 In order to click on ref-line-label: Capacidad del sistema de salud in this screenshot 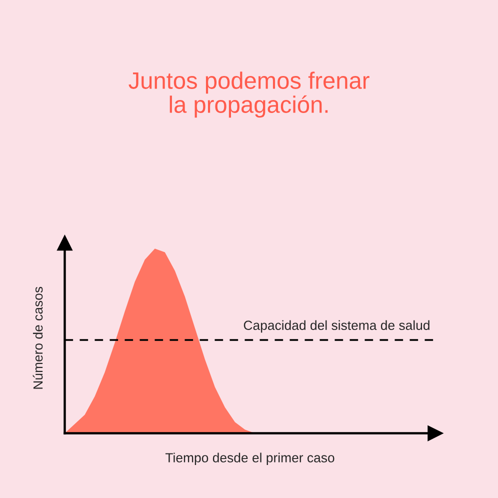, I will do `click(337, 326)`.